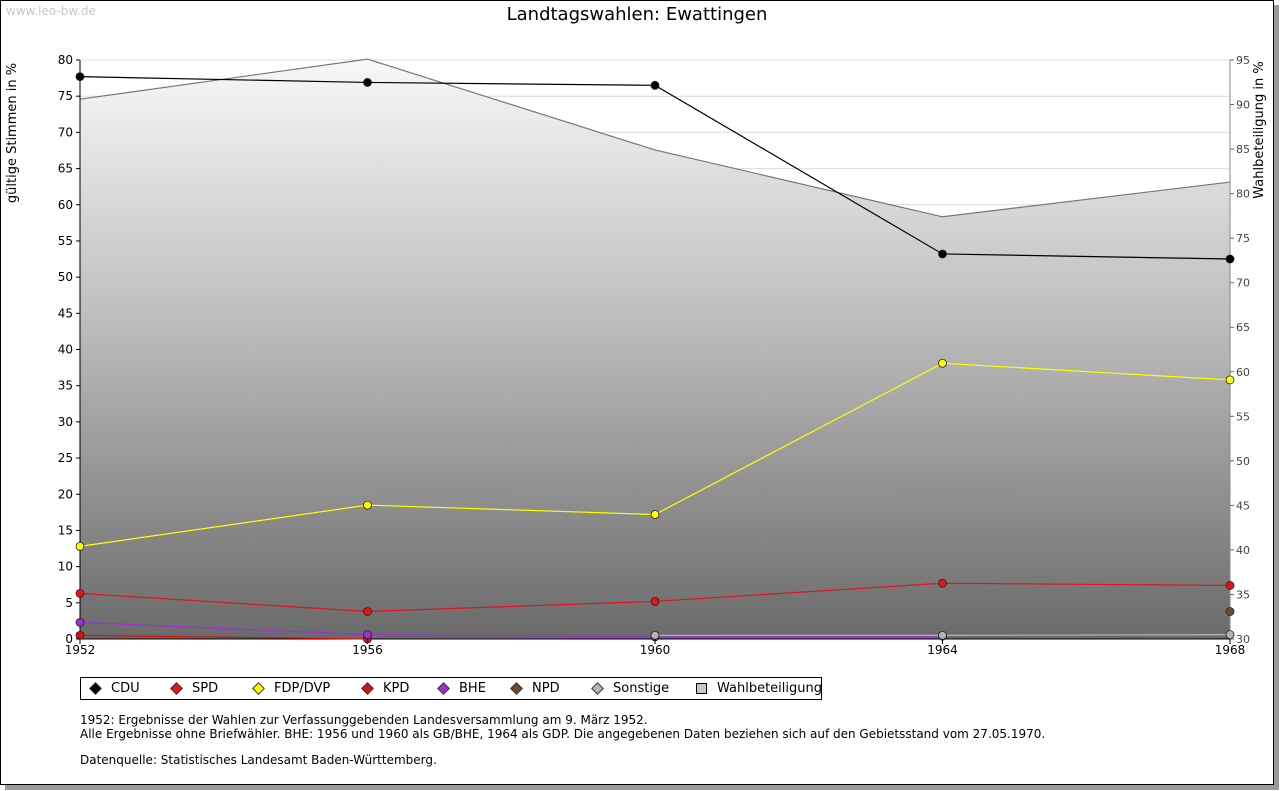 Image resolution: width=1280 pixels, height=791 pixels. I want to click on legend-label: FDP/DVP, so click(302, 688).